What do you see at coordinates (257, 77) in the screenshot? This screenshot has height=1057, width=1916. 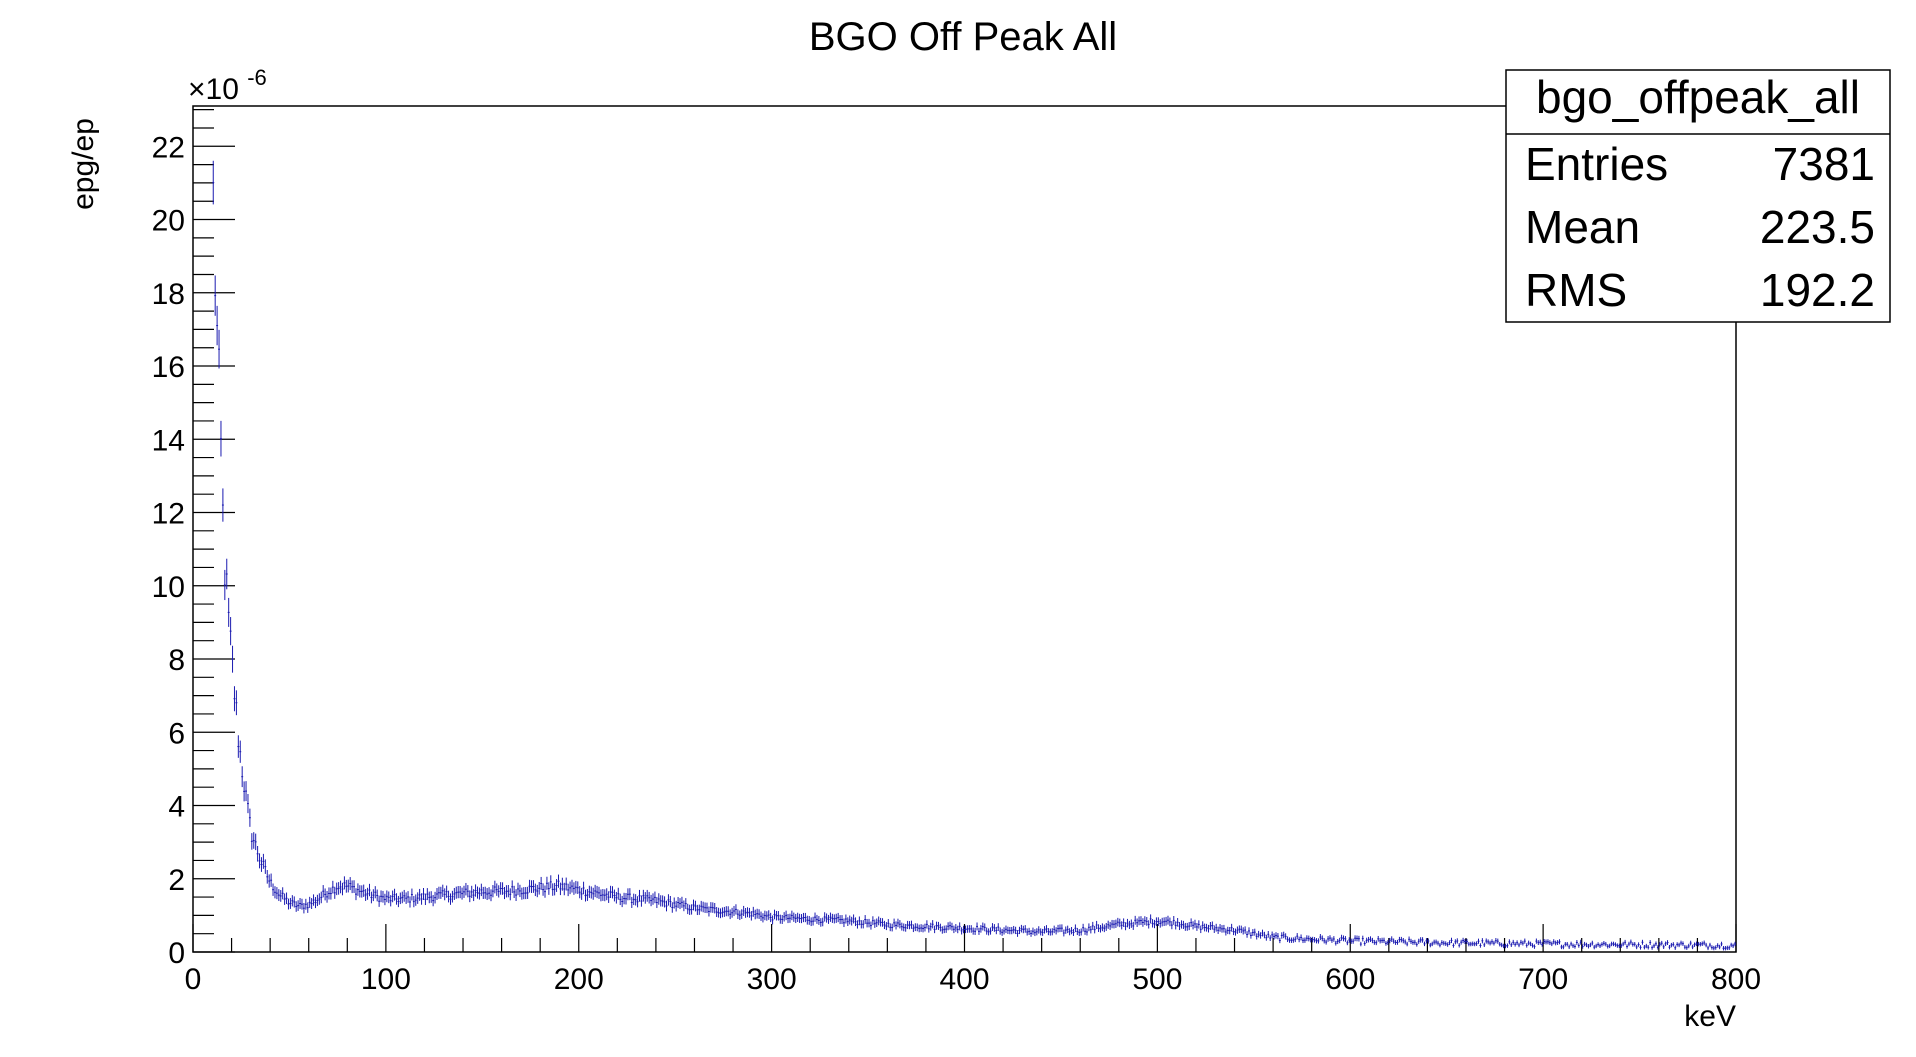 I see `y-exponent-power: -6` at bounding box center [257, 77].